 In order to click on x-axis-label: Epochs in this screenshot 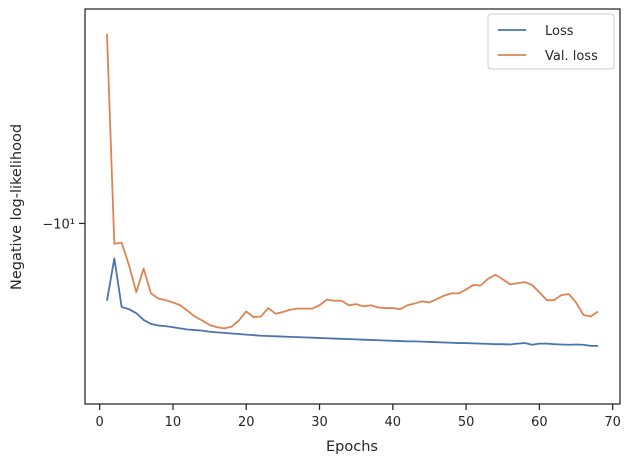, I will do `click(352, 447)`.